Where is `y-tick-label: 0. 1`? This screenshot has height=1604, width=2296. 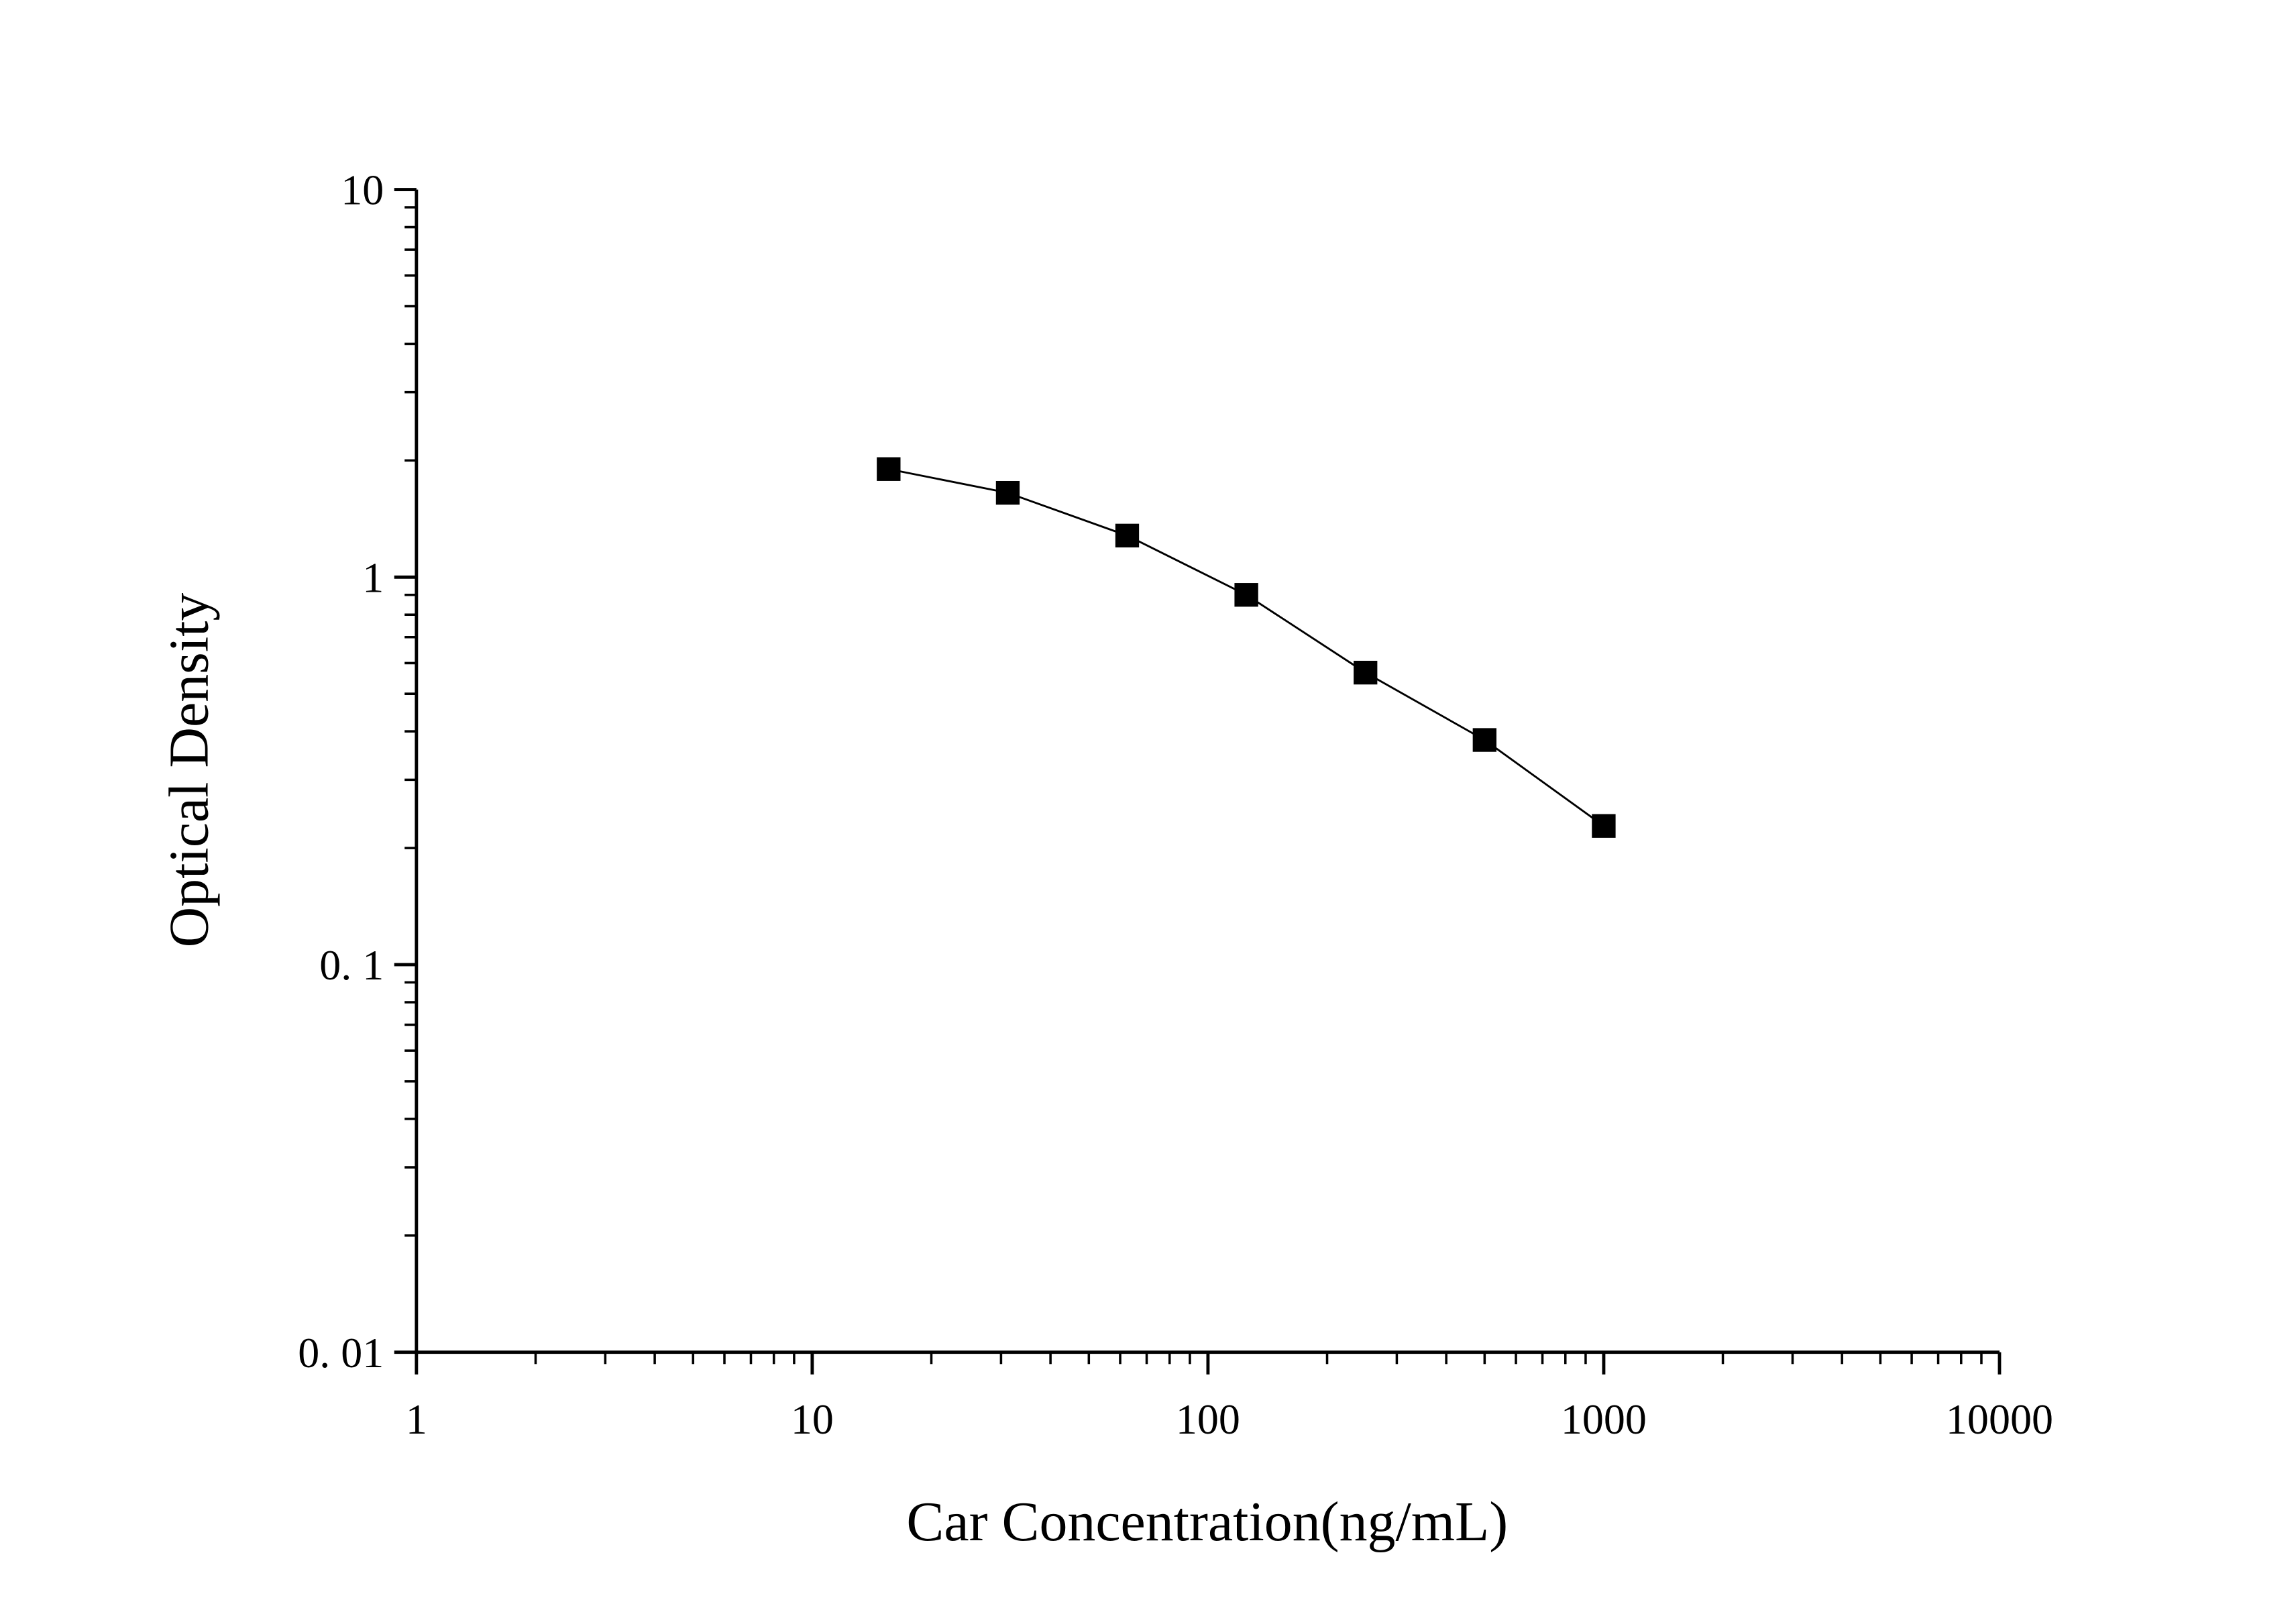
y-tick-label: 0. 1 is located at coordinates (351, 965).